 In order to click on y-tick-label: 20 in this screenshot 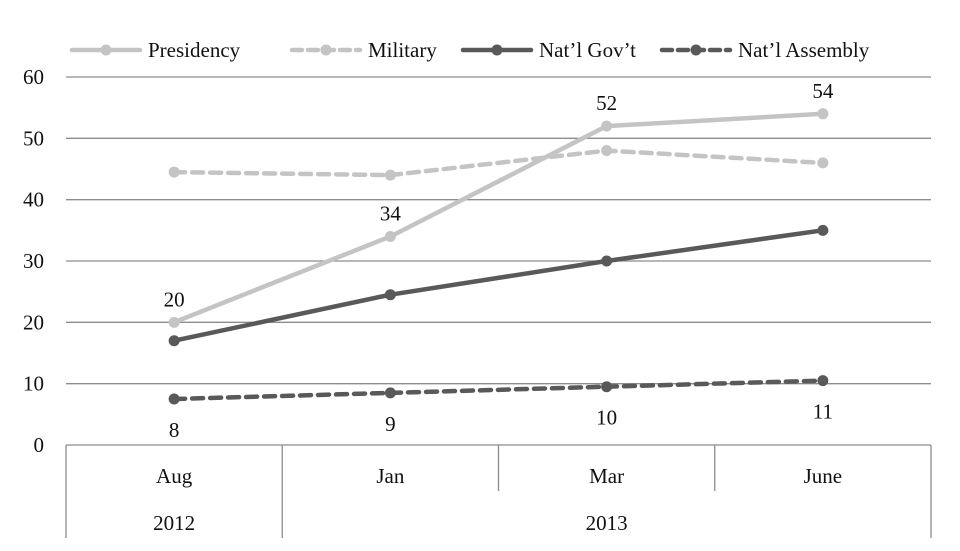, I will do `click(33, 322)`.